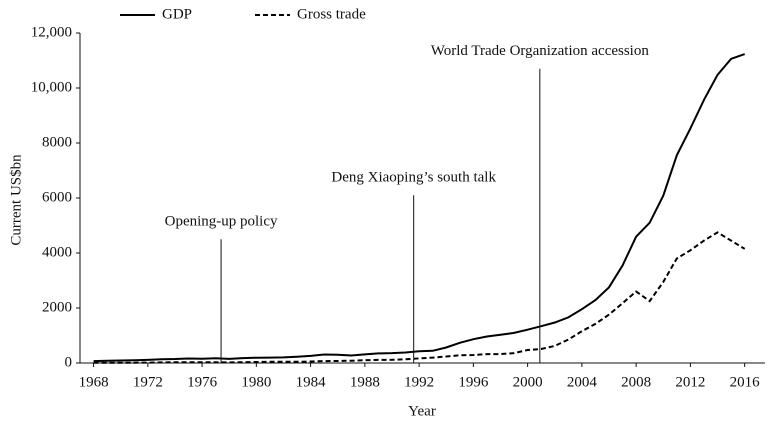 The image size is (772, 424). What do you see at coordinates (57, 307) in the screenshot?
I see `y-tick-label: 2000` at bounding box center [57, 307].